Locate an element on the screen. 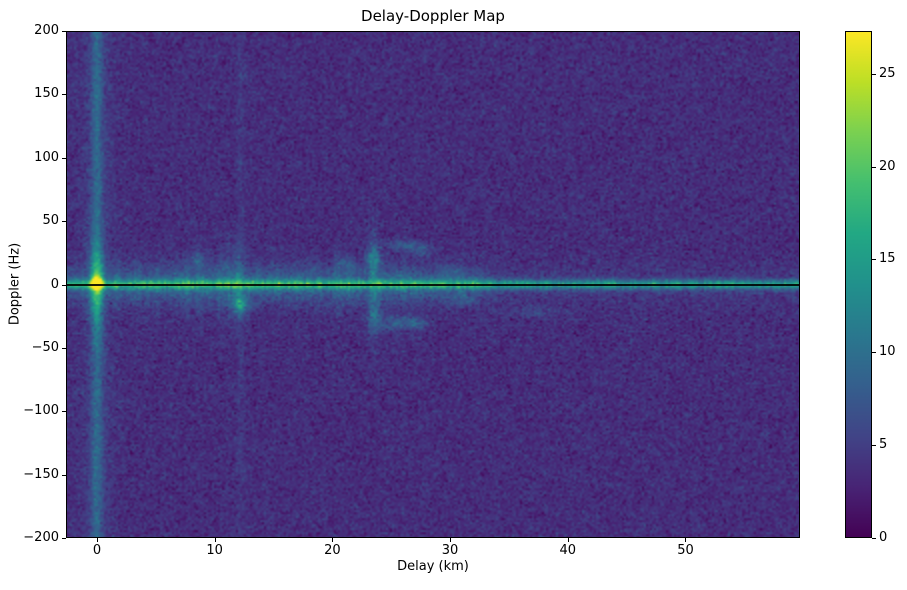 The height and width of the screenshot is (590, 907). colorbar-tick-label: 5 is located at coordinates (883, 445).